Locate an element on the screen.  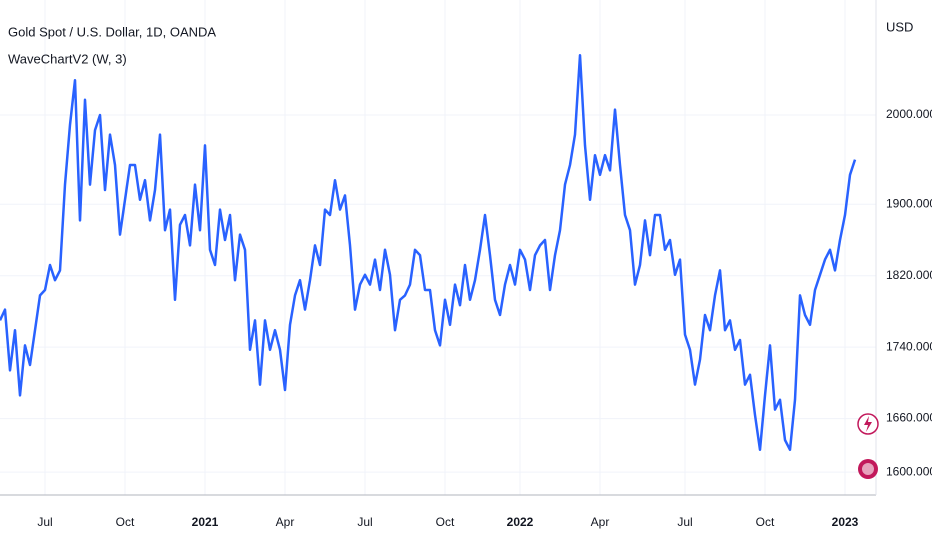
x-tick-label: 2022 is located at coordinates (520, 522).